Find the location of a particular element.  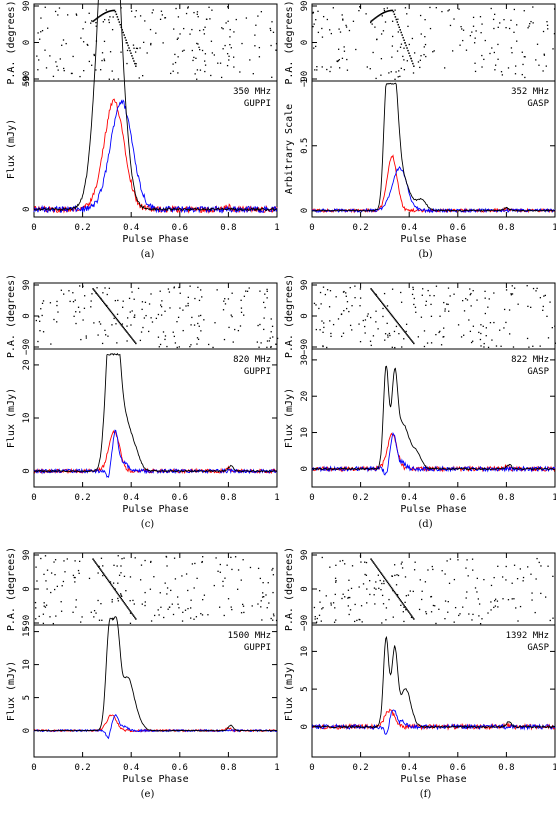

x-tick-label: 0.4 is located at coordinates (409, 768).